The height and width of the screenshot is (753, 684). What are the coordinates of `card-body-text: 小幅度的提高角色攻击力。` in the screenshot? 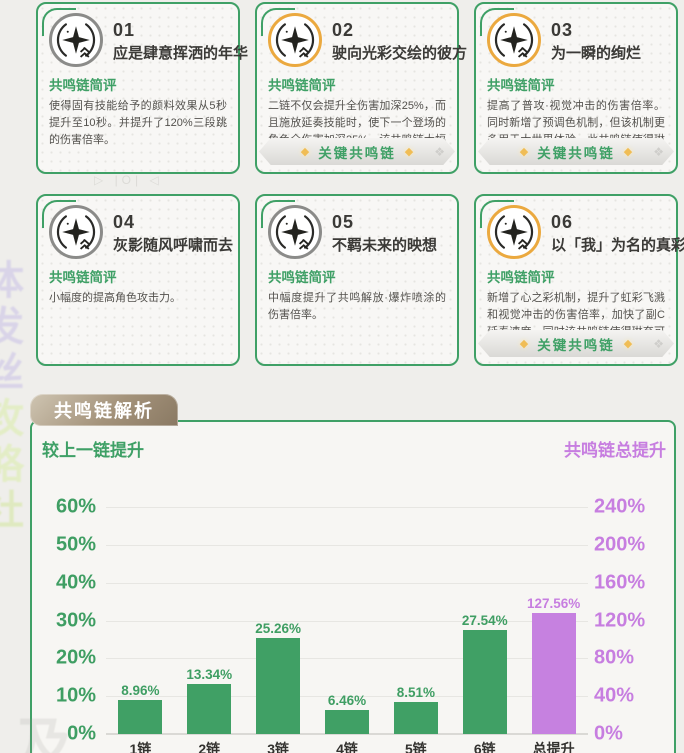 It's located at (115, 298).